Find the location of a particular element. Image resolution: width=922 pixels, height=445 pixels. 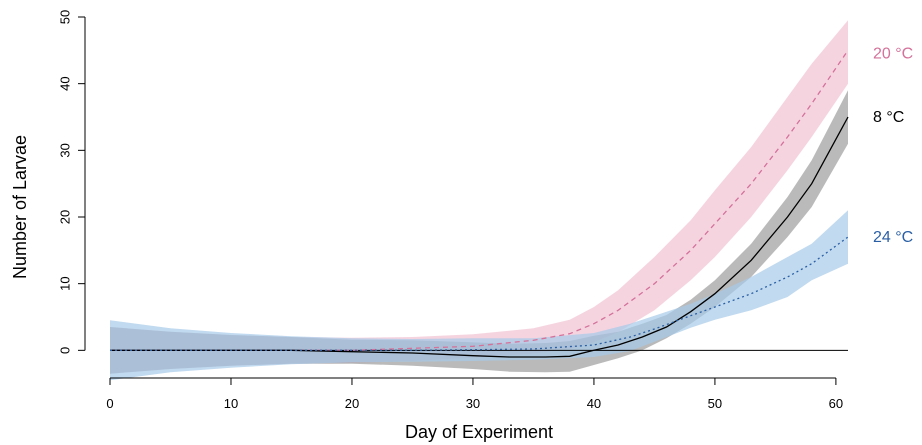

y-tick-label: 20 is located at coordinates (65, 217).